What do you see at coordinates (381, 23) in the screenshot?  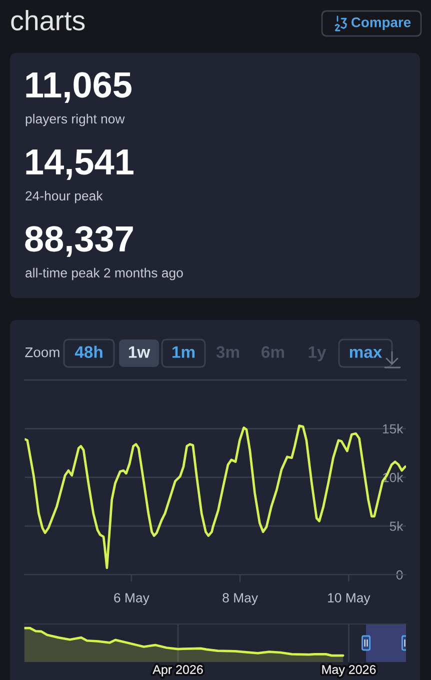 I see `text: Compare` at bounding box center [381, 23].